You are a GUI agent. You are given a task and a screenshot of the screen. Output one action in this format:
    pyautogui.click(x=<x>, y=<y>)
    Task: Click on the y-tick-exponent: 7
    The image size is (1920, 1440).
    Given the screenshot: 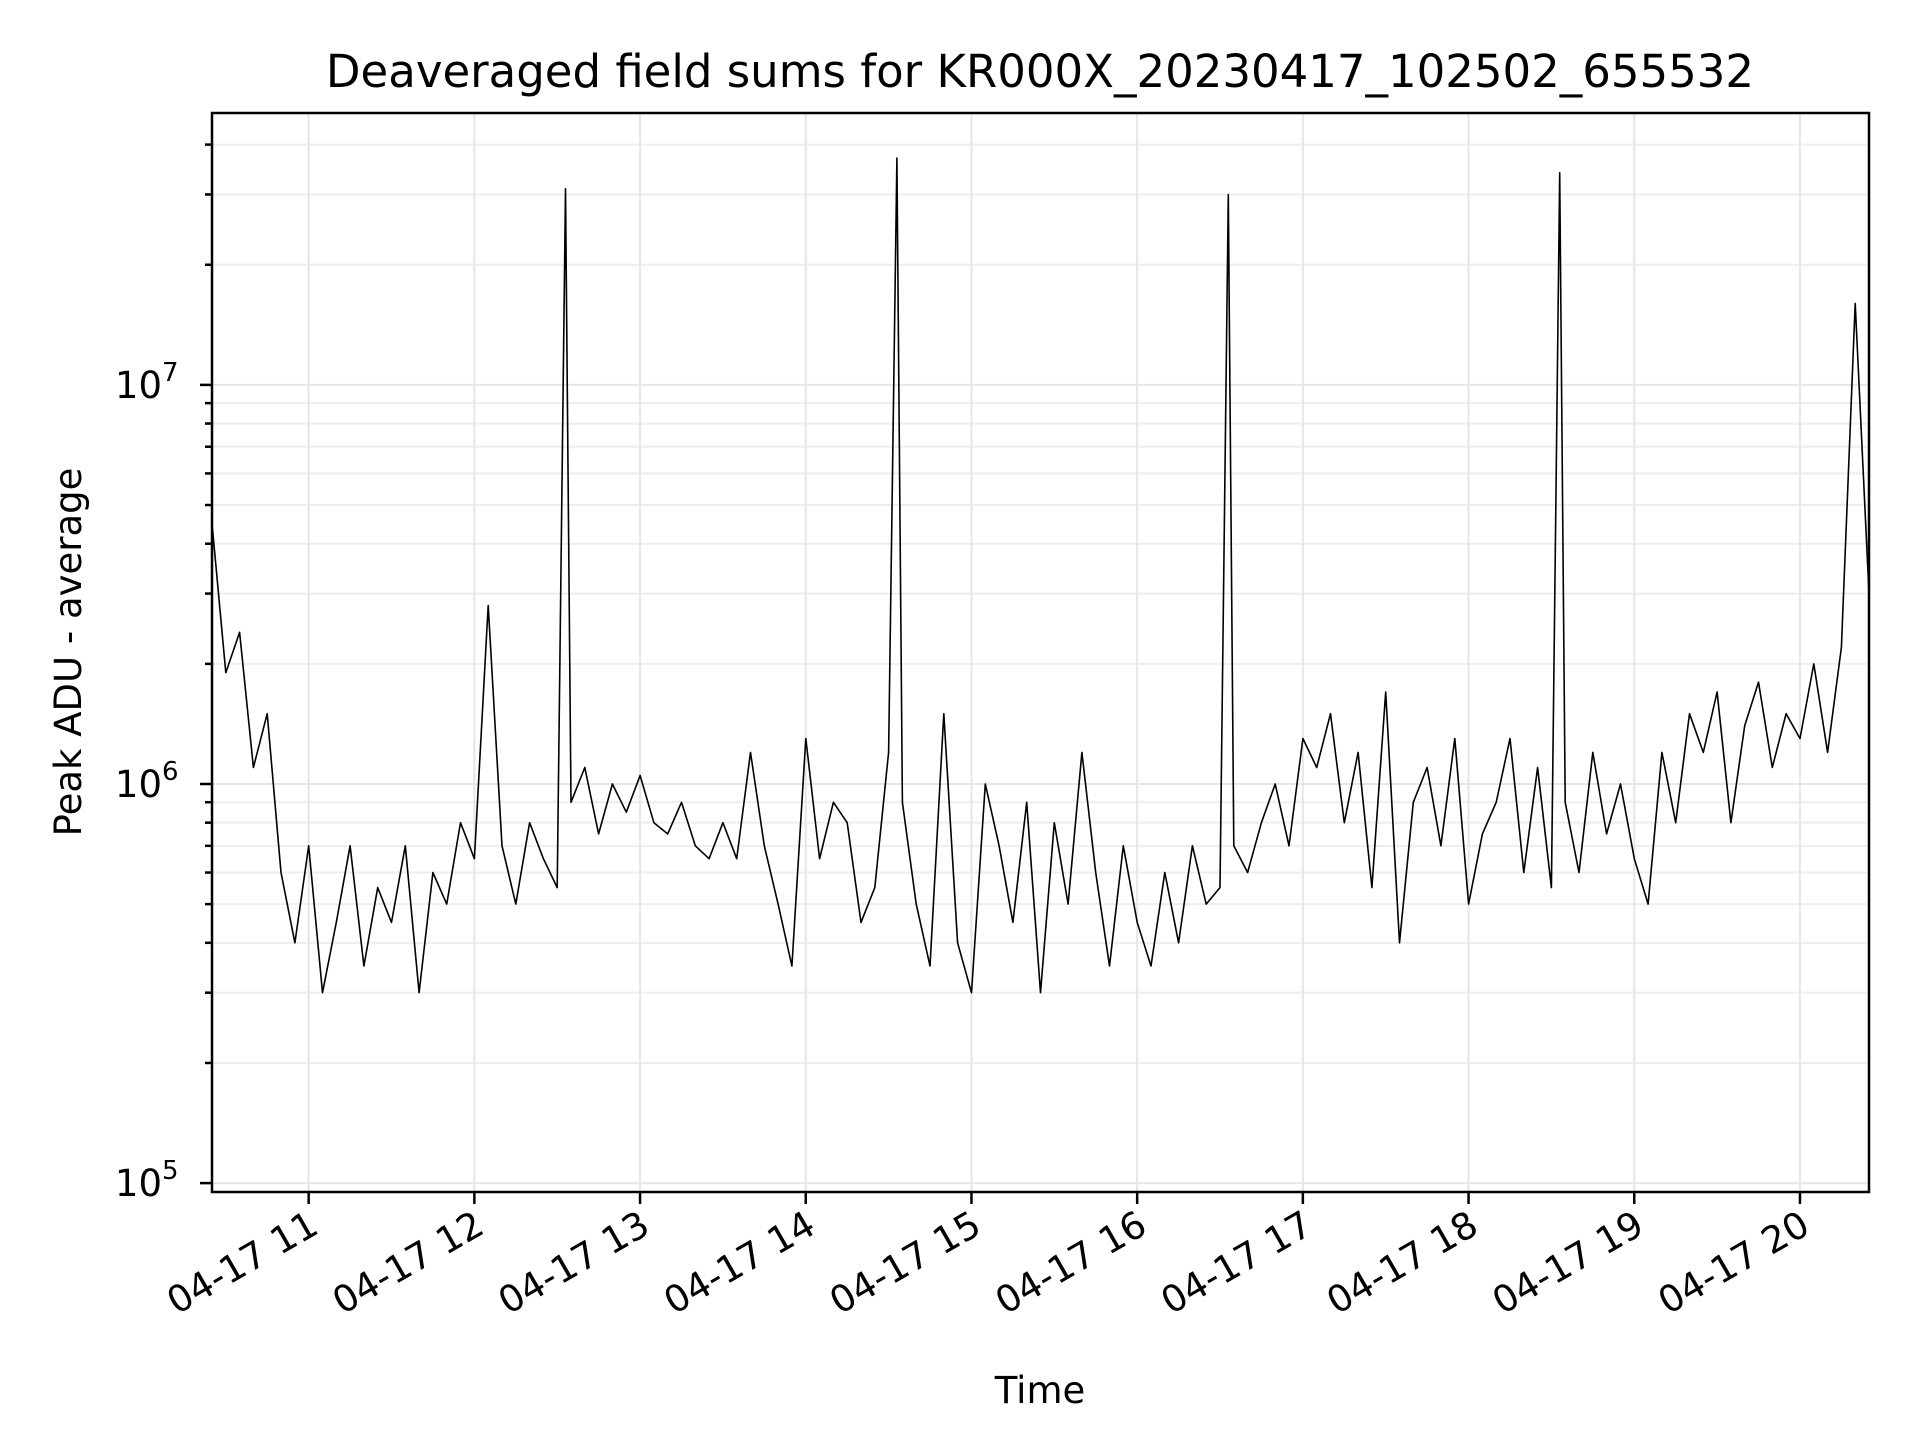 What is the action you would take?
    pyautogui.click(x=170, y=373)
    